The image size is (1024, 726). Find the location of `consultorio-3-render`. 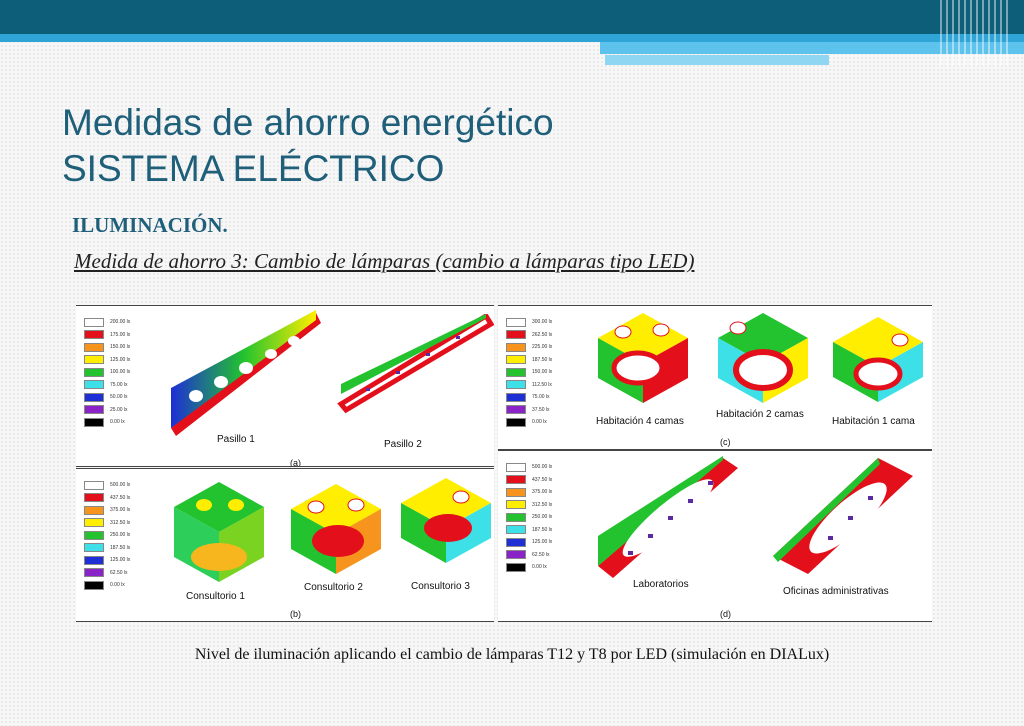

consultorio-3-render is located at coordinates (446, 520).